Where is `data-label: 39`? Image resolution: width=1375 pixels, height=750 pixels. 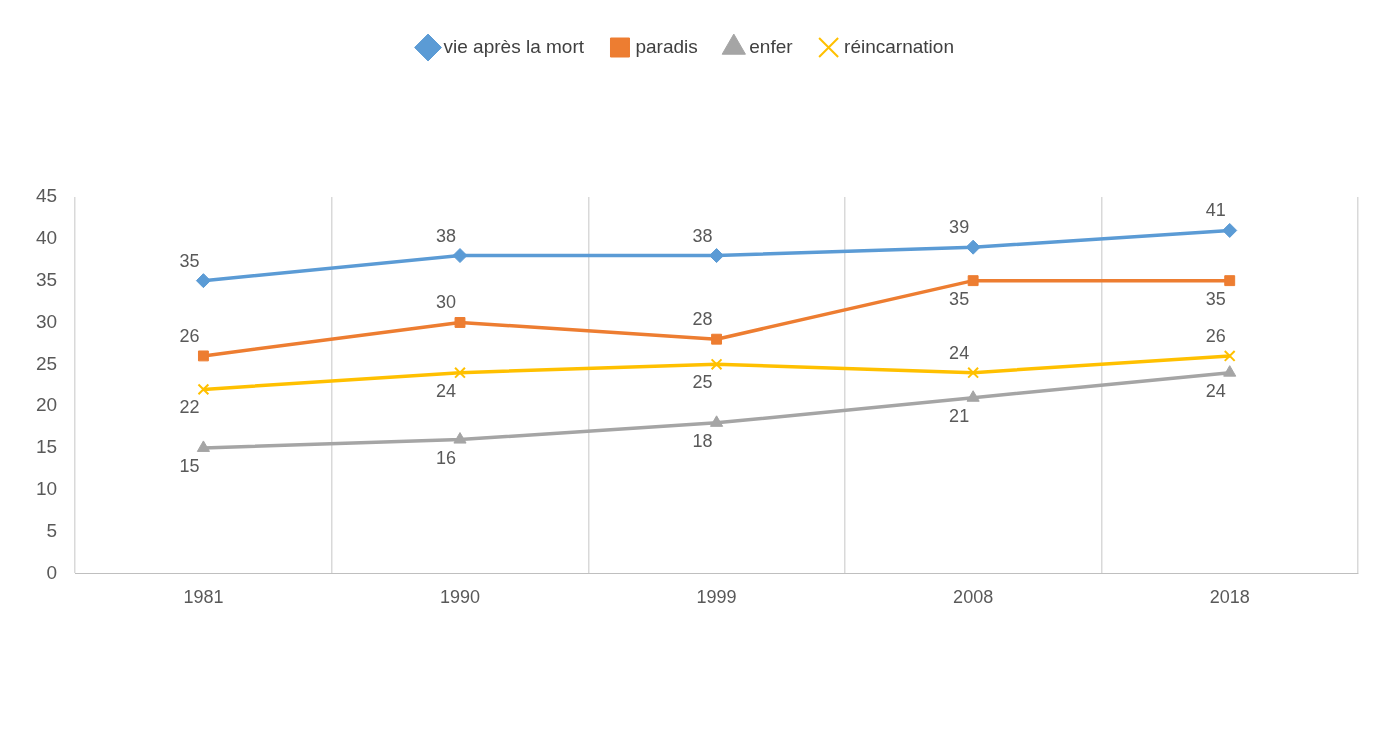 data-label: 39 is located at coordinates (959, 227).